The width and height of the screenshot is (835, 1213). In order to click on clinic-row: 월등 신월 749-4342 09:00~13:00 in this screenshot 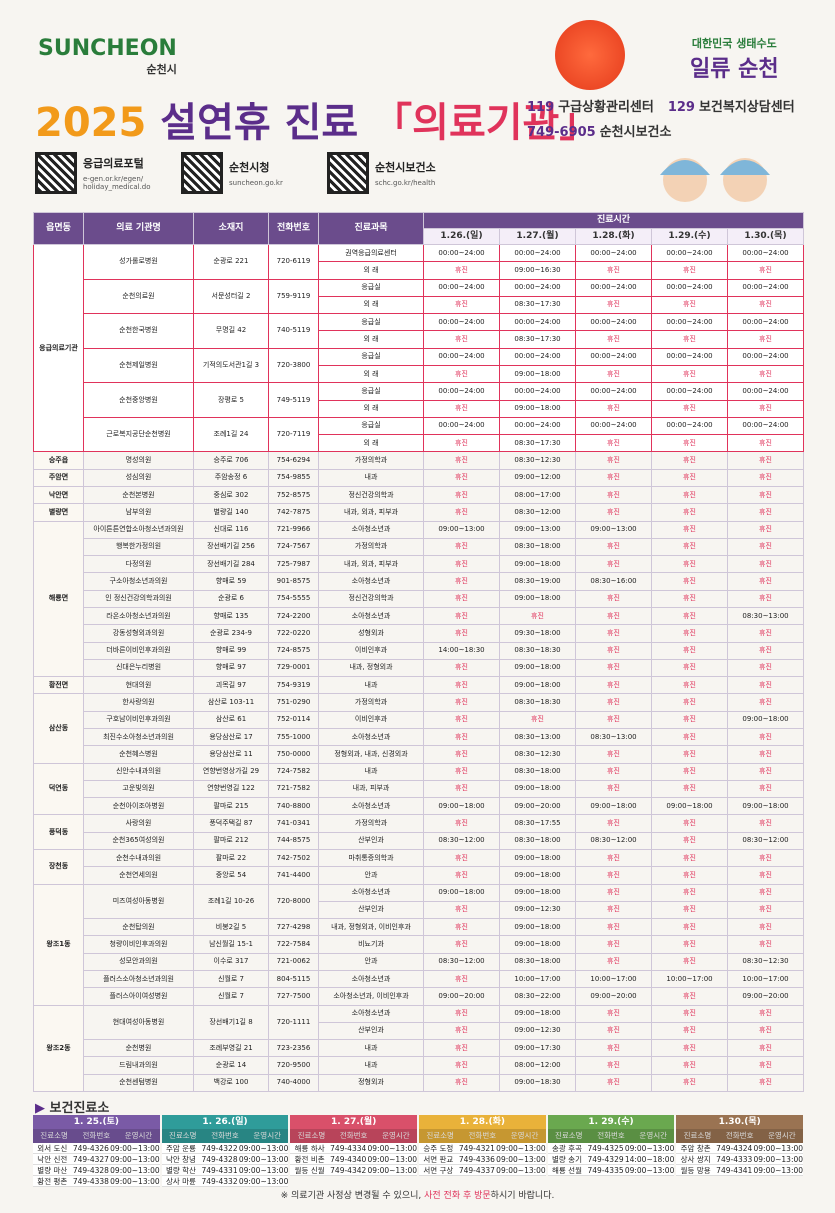, I will do `click(354, 1170)`.